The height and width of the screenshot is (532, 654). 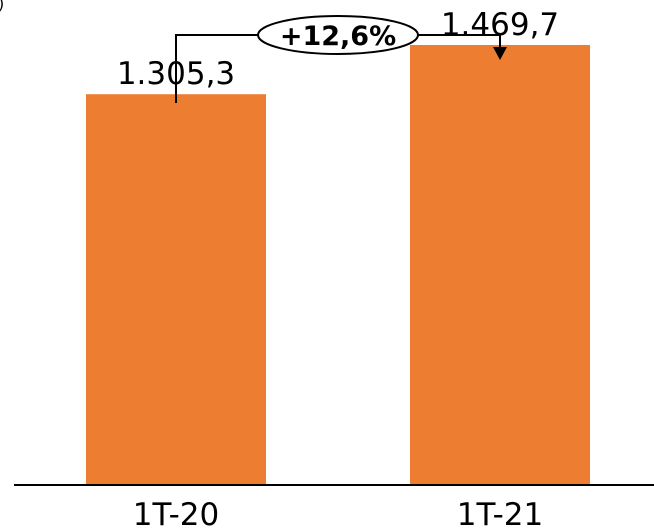 I want to click on category-label-1T-20: 1T-20, so click(x=176, y=514).